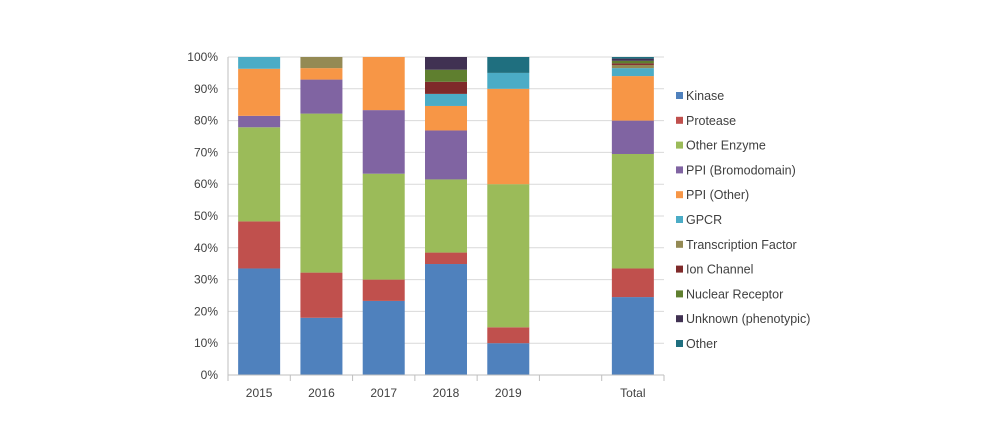 The image size is (1000, 433). I want to click on y-tick-label: 100%, so click(202, 57).